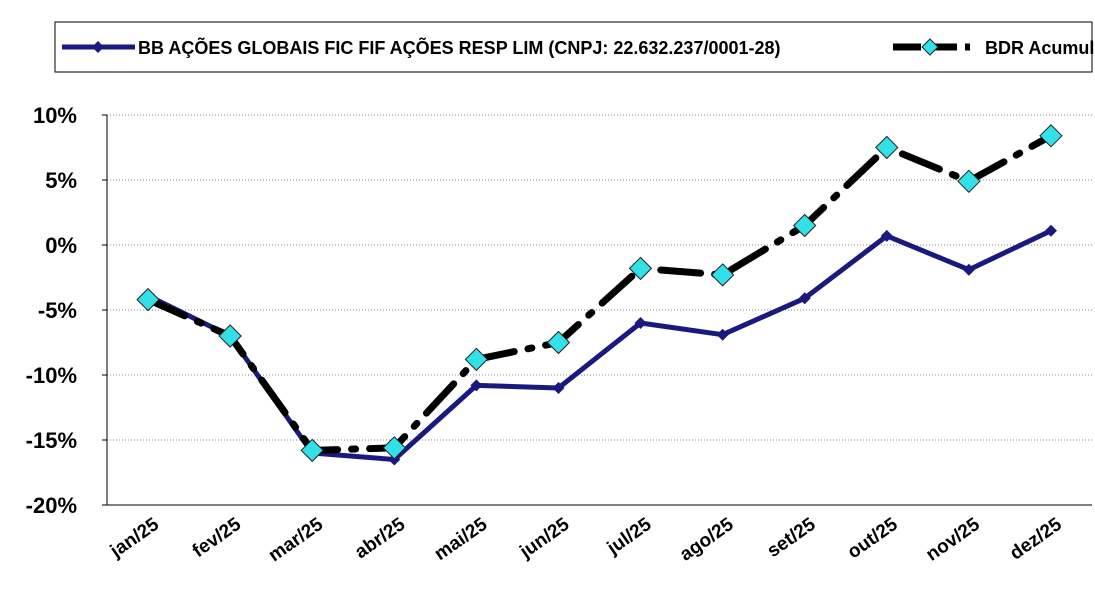 Image resolution: width=1095 pixels, height=589 pixels. What do you see at coordinates (51, 375) in the screenshot?
I see `y-tick-label: -10%` at bounding box center [51, 375].